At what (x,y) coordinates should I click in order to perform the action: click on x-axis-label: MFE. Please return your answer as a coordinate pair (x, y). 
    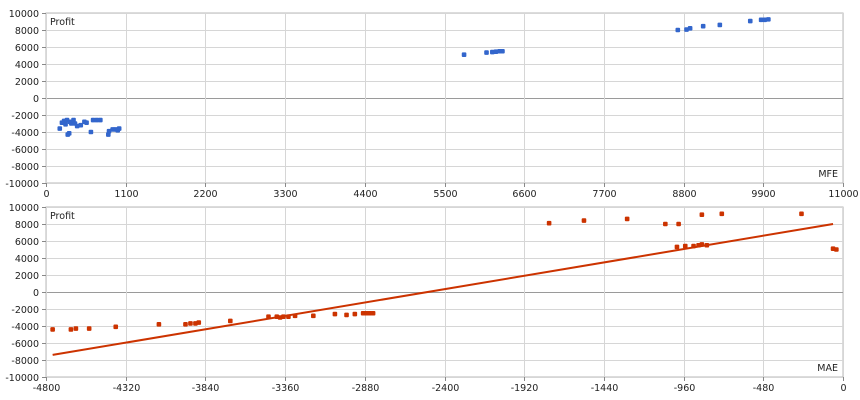
    Looking at the image, I should click on (828, 174).